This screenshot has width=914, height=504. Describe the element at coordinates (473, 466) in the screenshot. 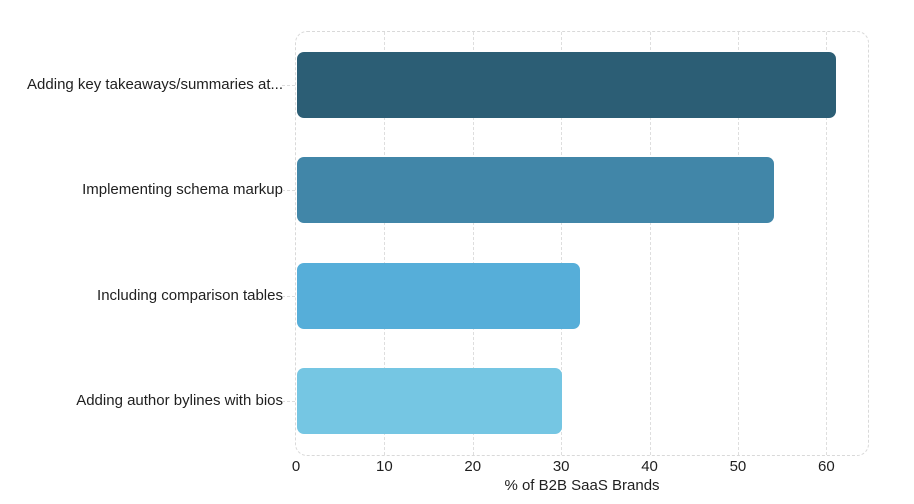

I see `x-tick-label: 20` at that location.